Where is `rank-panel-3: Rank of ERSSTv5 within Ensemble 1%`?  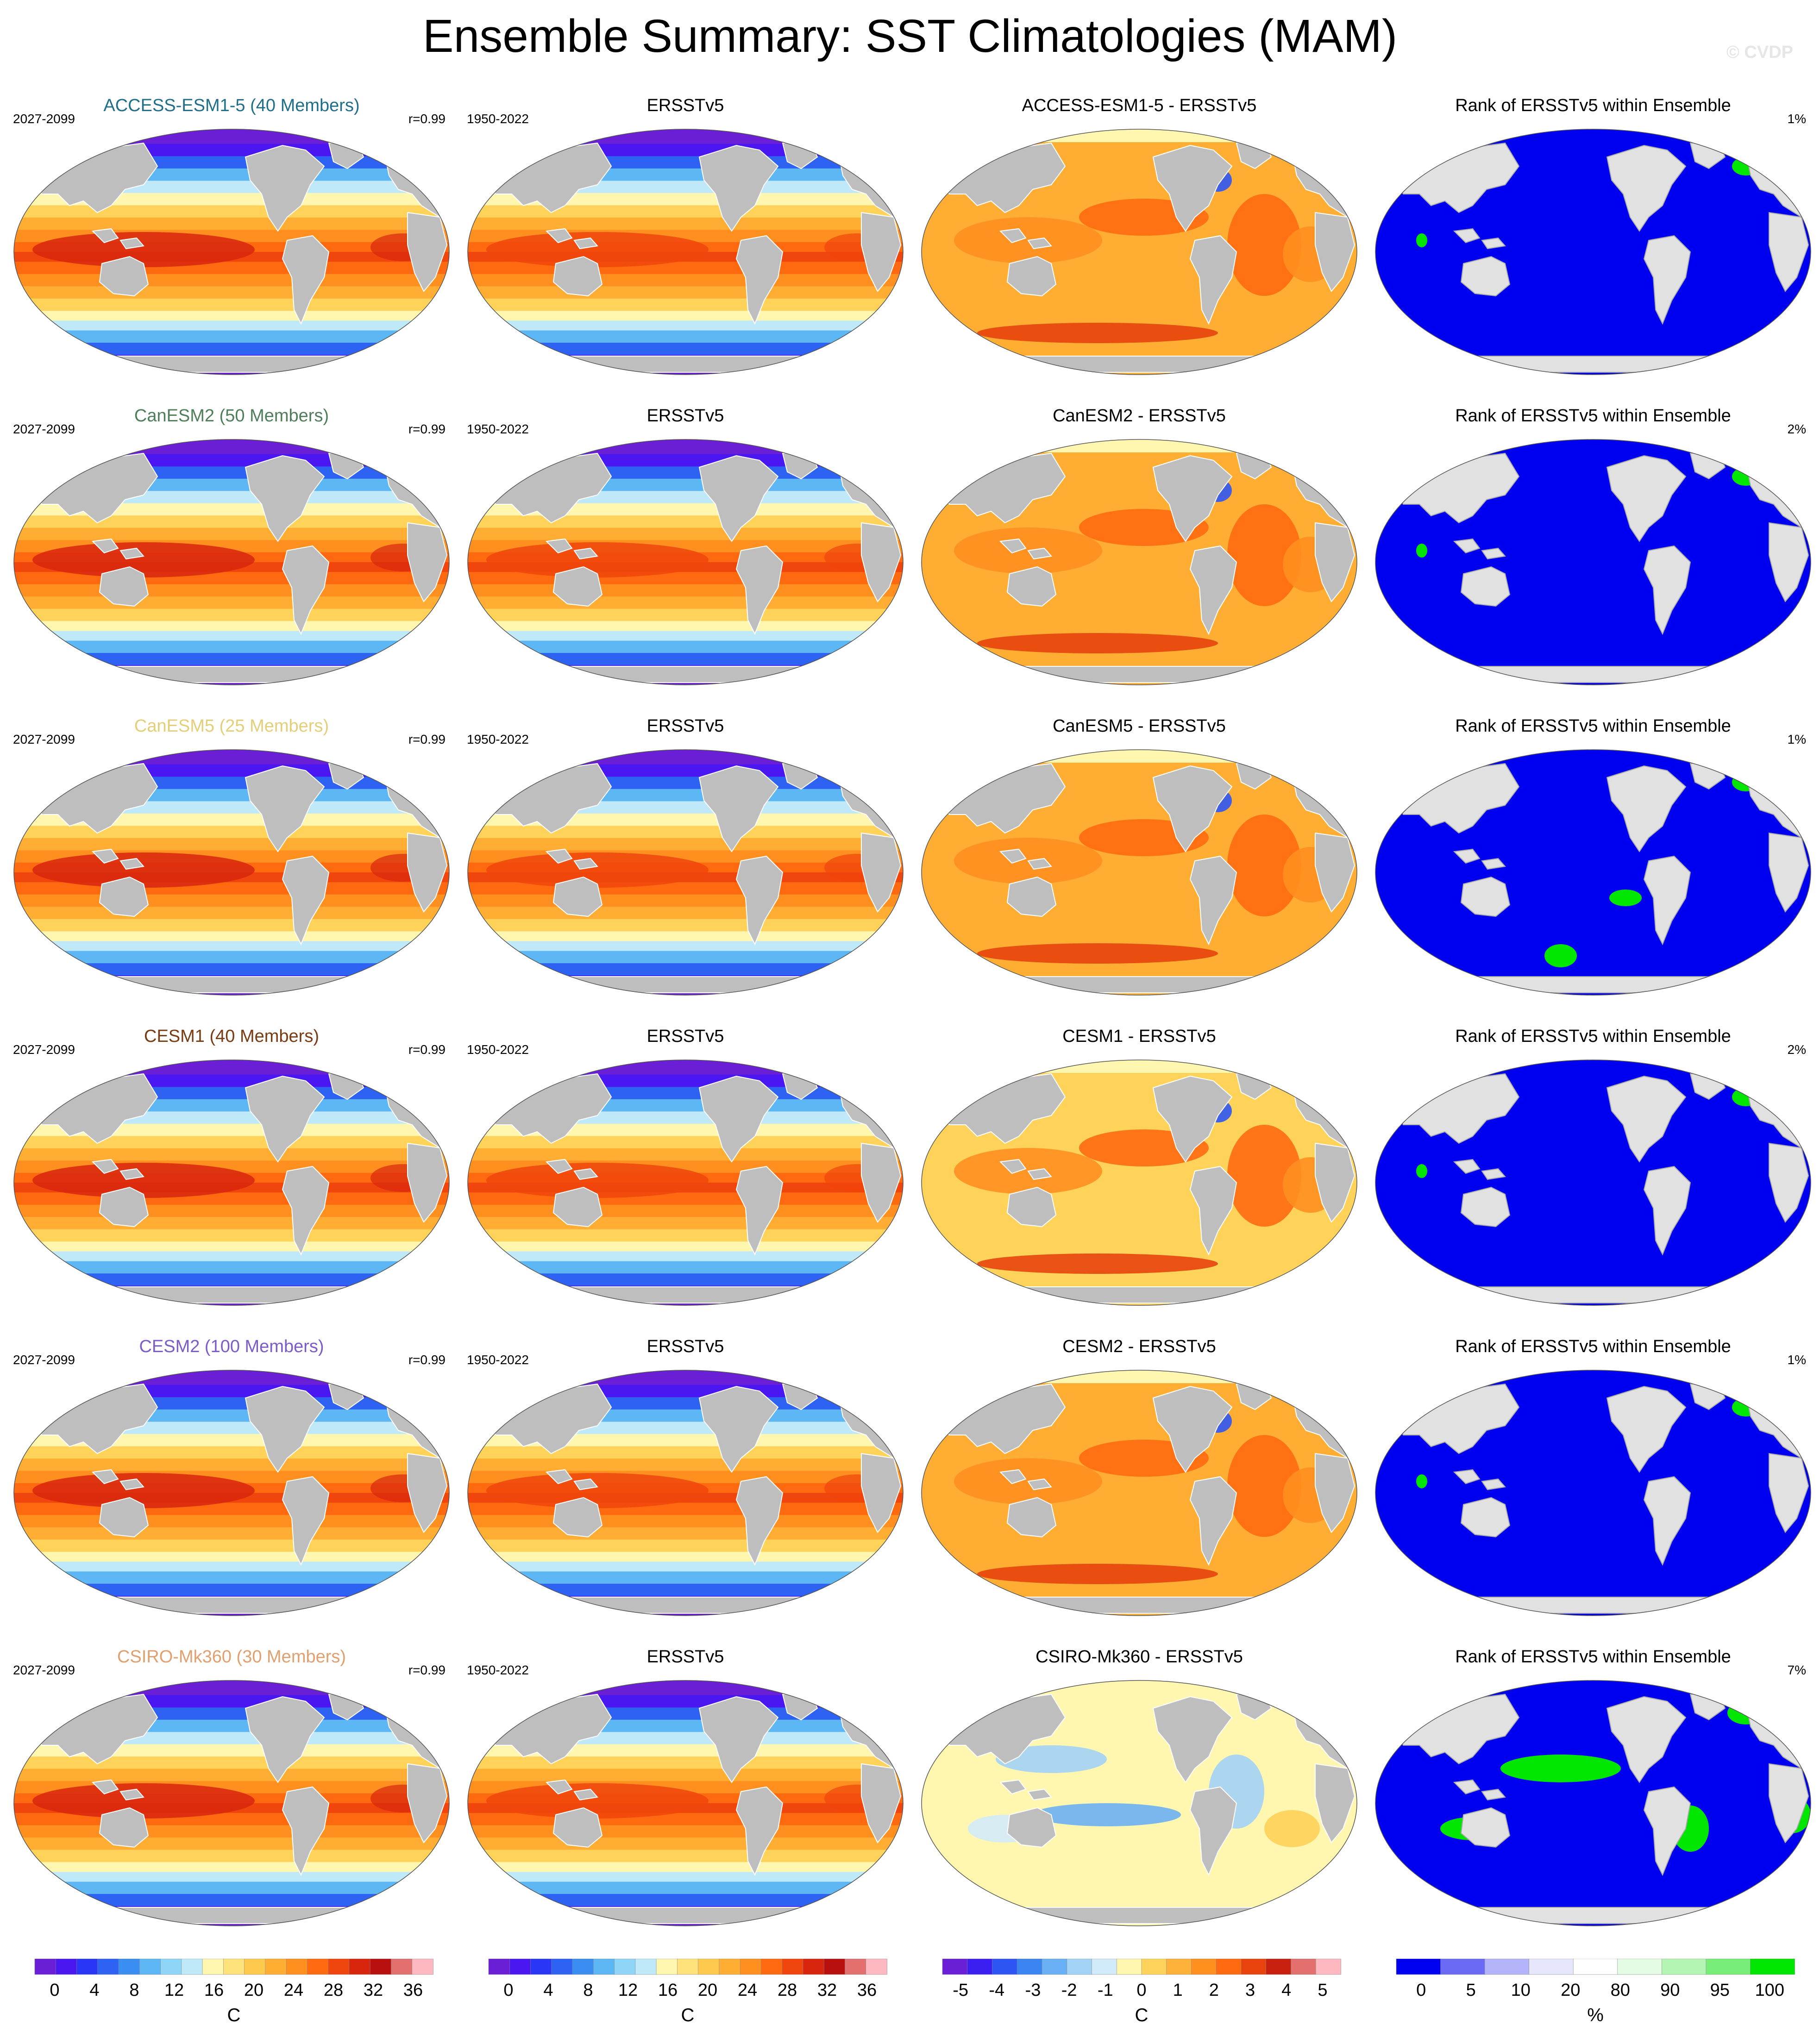 rank-panel-3: Rank of ERSSTv5 within Ensemble 1% is located at coordinates (1593, 870).